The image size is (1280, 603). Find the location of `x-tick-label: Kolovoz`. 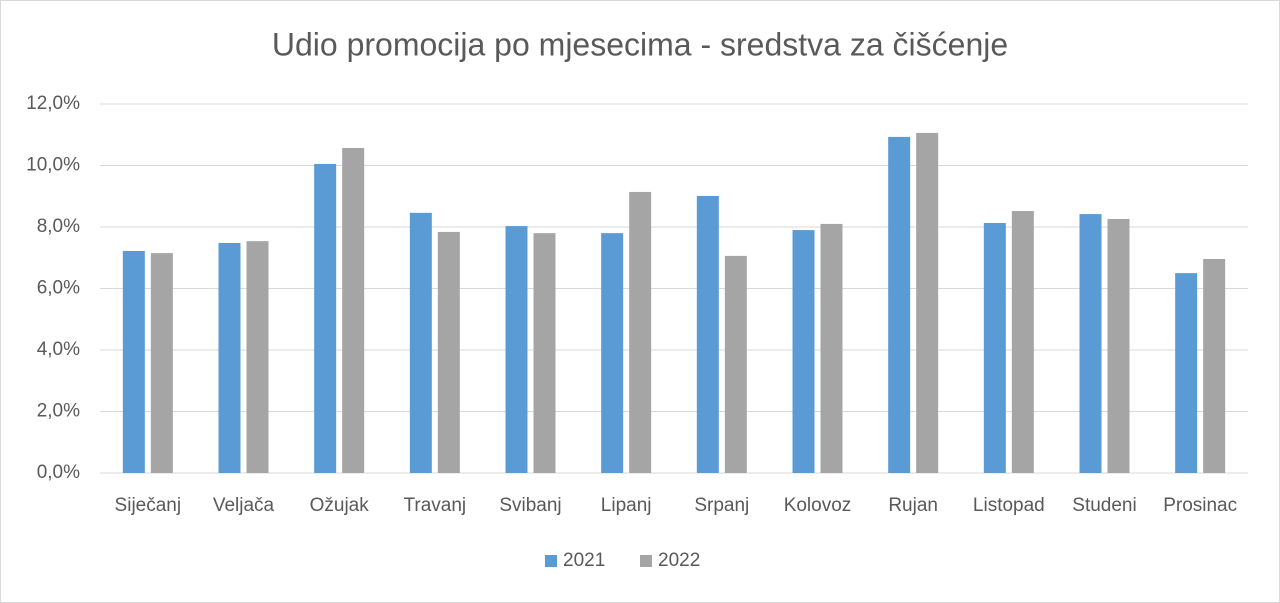

x-tick-label: Kolovoz is located at coordinates (818, 505).